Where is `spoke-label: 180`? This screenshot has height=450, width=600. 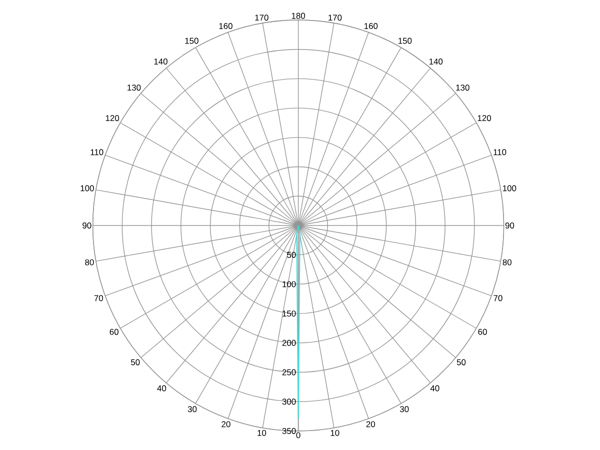 spoke-label: 180 is located at coordinates (299, 15).